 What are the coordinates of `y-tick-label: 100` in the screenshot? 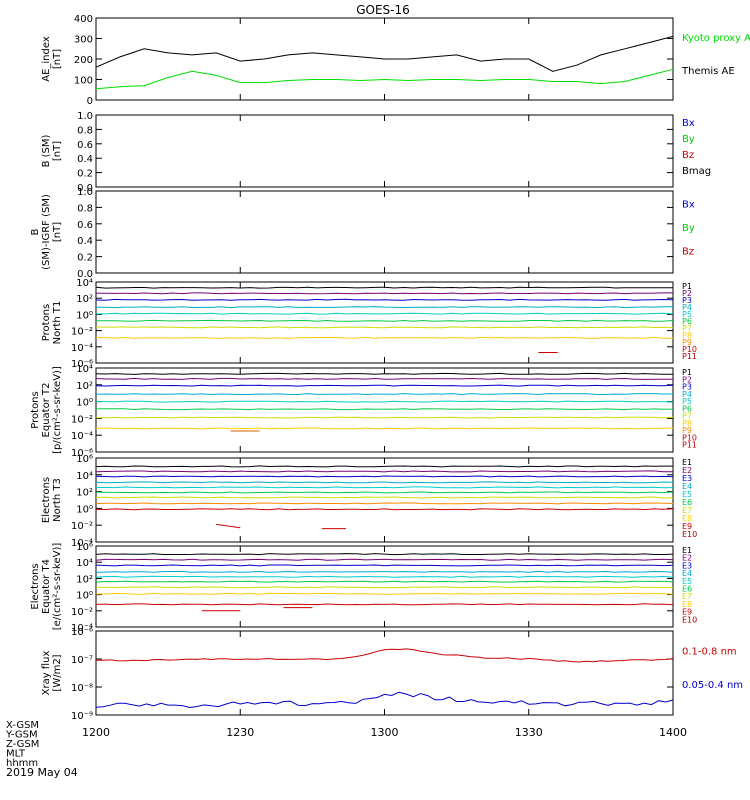 It's located at (83, 81).